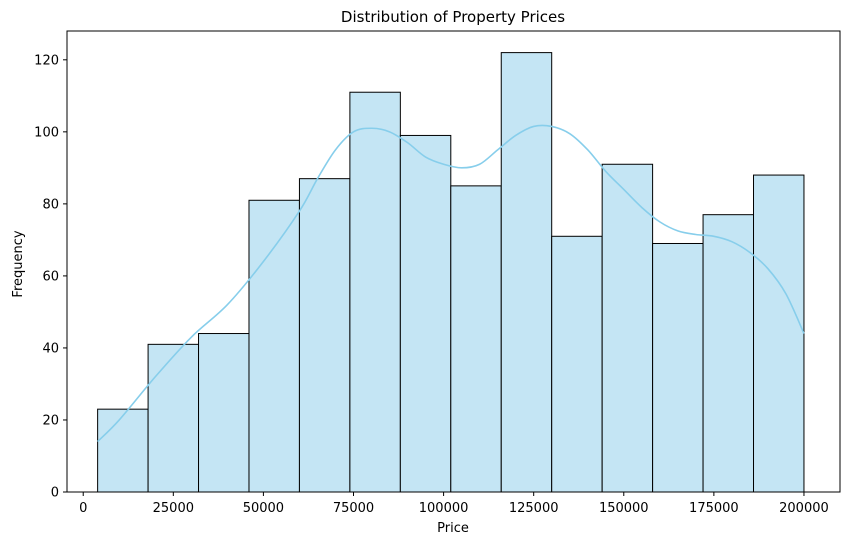 This screenshot has height=545, width=850. What do you see at coordinates (50, 204) in the screenshot?
I see `y-tick-label: 80` at bounding box center [50, 204].